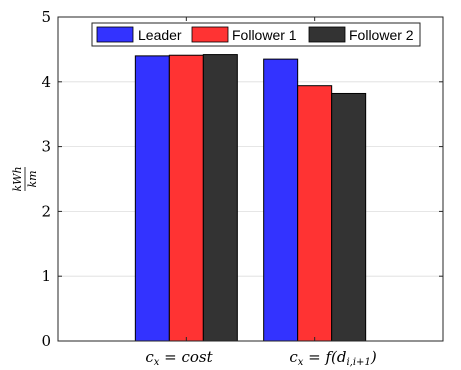  Describe the element at coordinates (179, 358) in the screenshot. I see `x-category-label-1: cx = cost` at that location.